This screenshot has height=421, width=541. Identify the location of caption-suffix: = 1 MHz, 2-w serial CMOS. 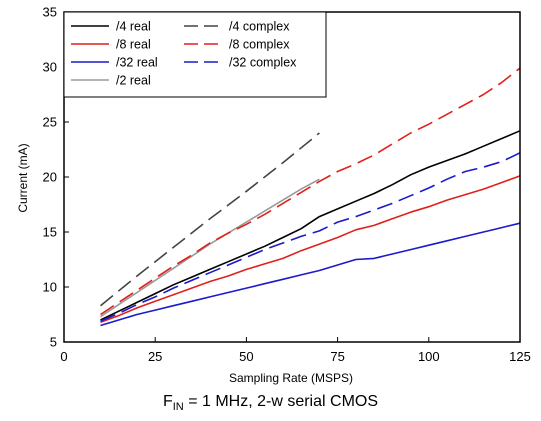
(281, 401).